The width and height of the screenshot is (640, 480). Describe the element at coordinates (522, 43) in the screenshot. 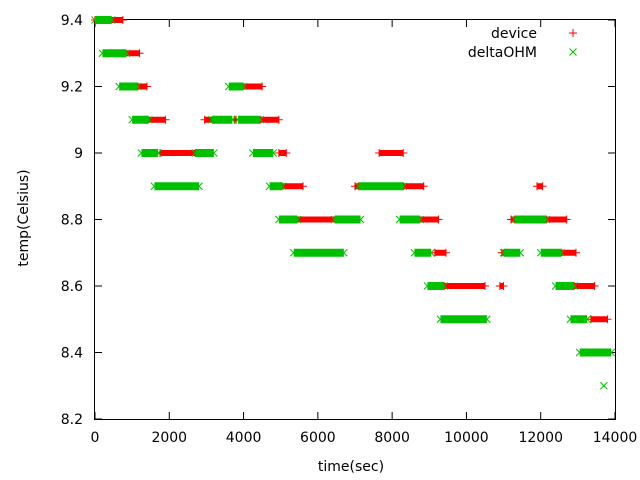

I see `legend: device deltaOHM` at that location.